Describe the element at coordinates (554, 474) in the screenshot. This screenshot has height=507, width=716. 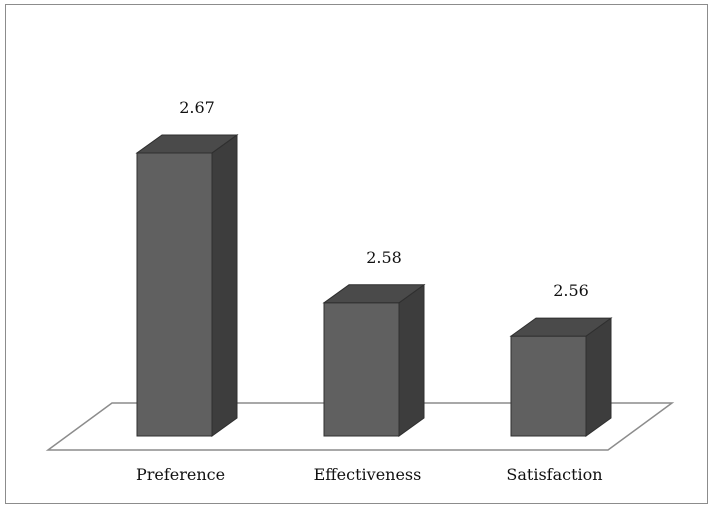
I see `category-label: Satisfaction` at that location.